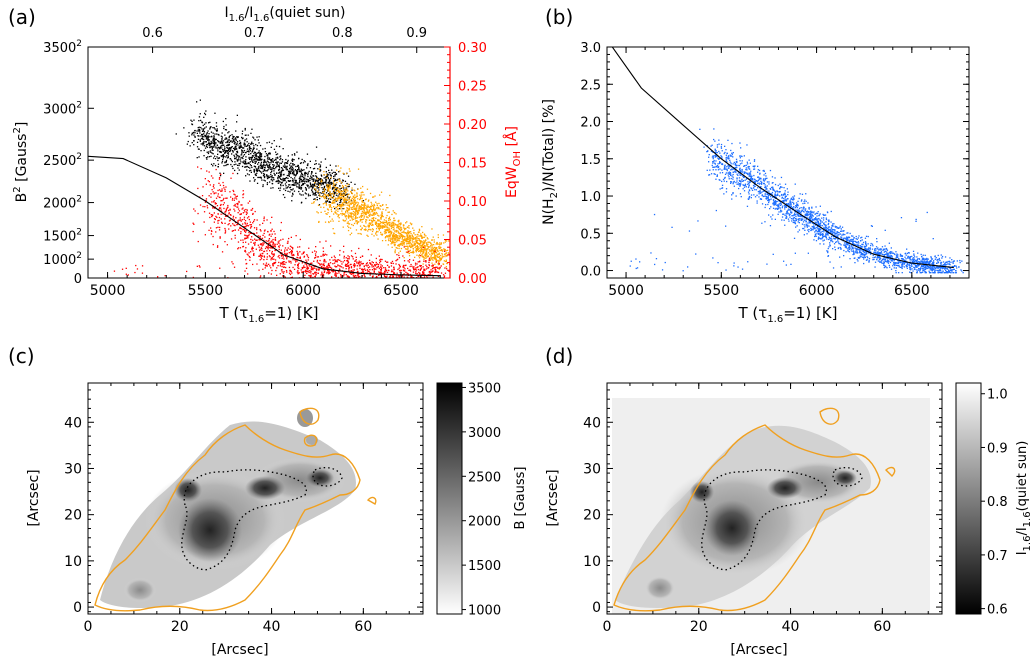 This screenshot has width=1035, height=666. What do you see at coordinates (777, 201) in the screenshot?
I see `panel-b-point` at bounding box center [777, 201].